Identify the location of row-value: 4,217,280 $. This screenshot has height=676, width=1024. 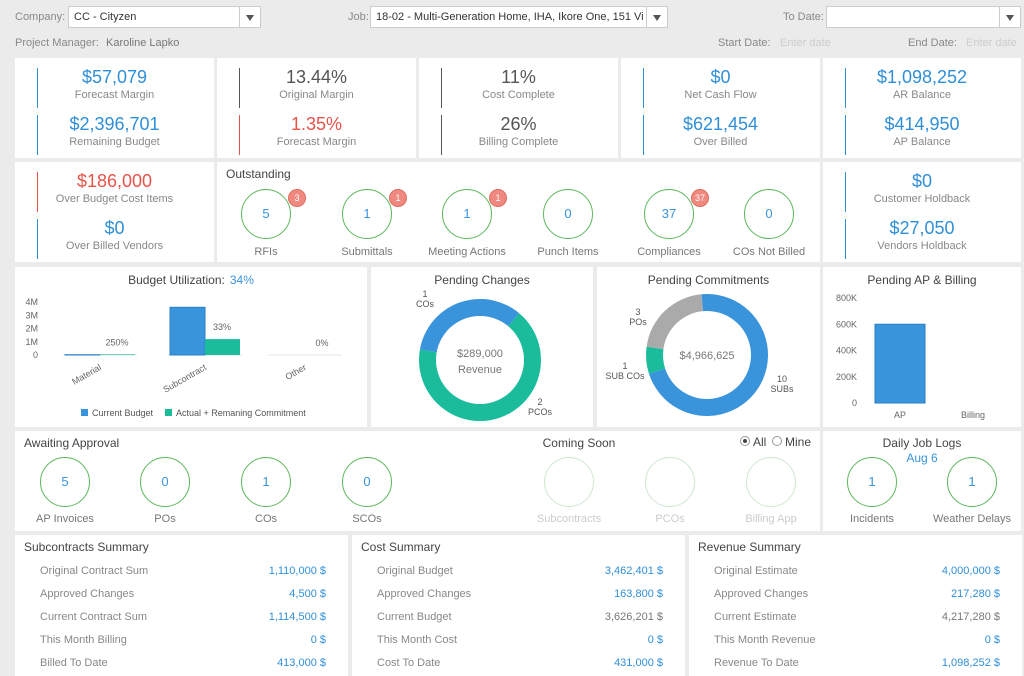
(970, 617).